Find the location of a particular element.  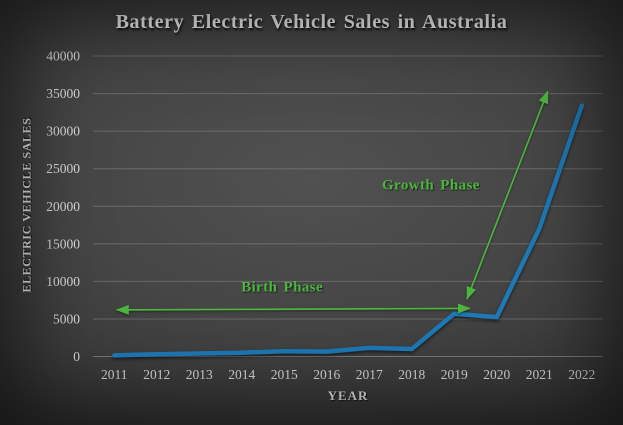

annotation-birth-phase-label: Birth Phase is located at coordinates (282, 287).